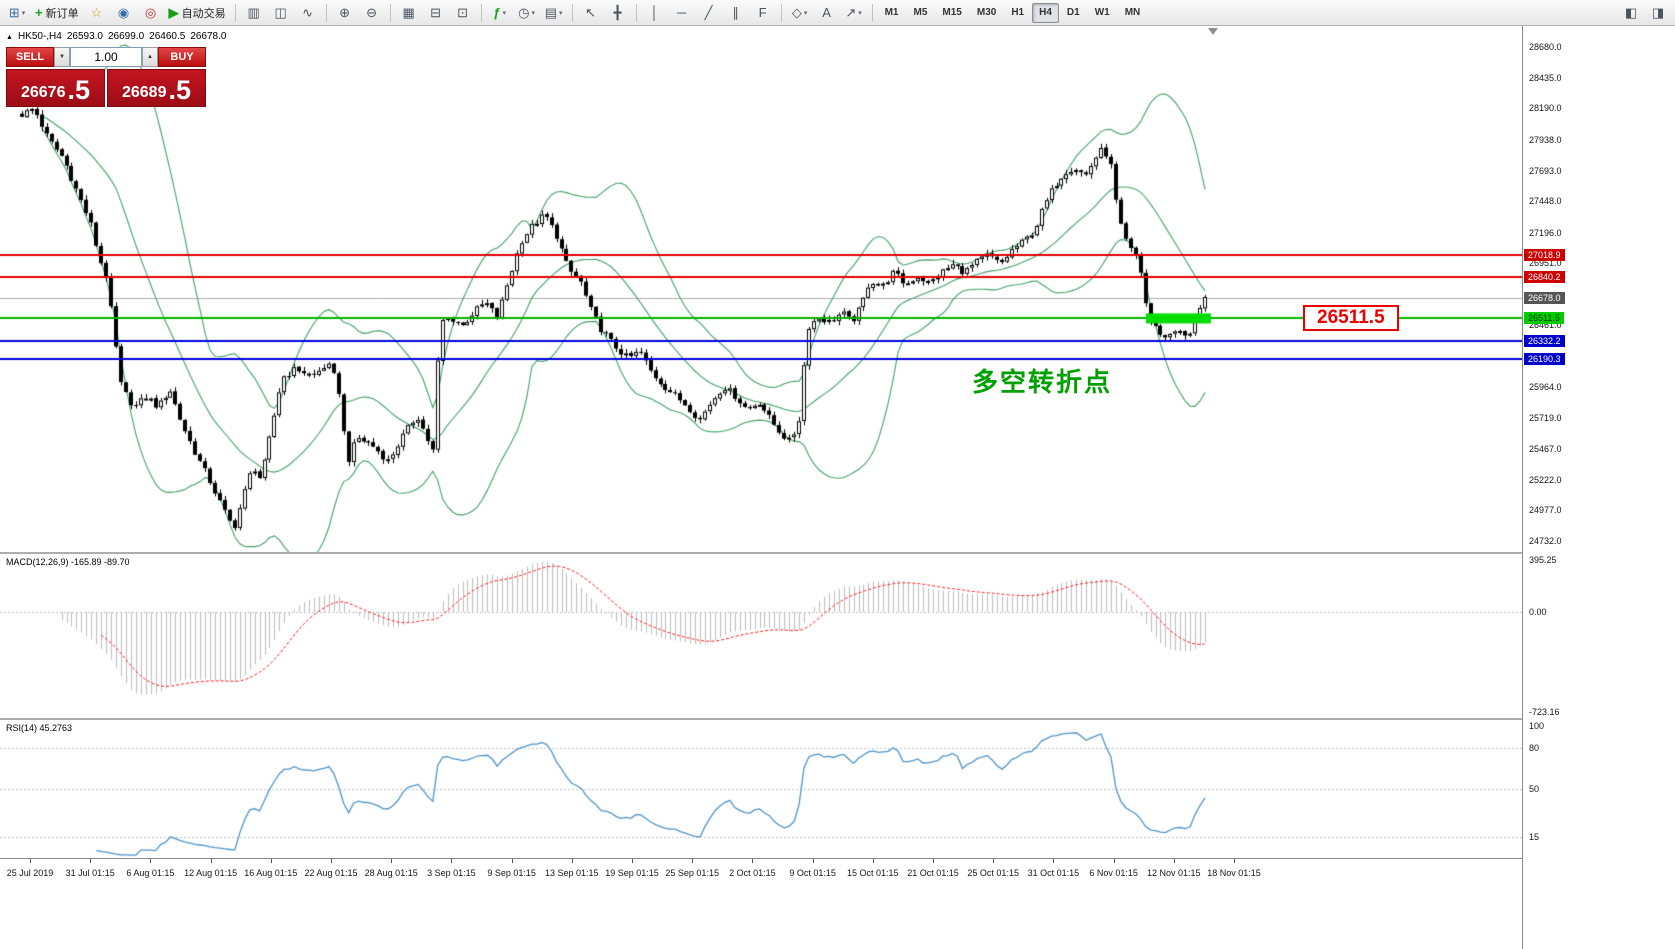 Image resolution: width=1675 pixels, height=949 pixels. What do you see at coordinates (1599, 636) in the screenshot?
I see `macd-scale: 395.25 0.00 -723.16` at bounding box center [1599, 636].